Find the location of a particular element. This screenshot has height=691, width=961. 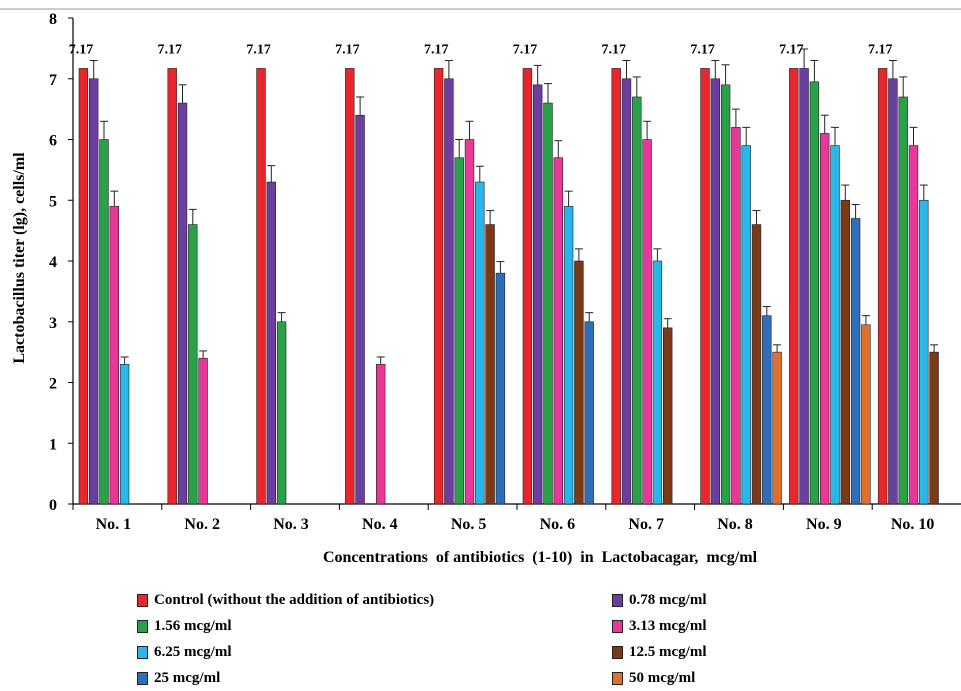

legend-item: 3.13 mcg/ml is located at coordinates (659, 626).